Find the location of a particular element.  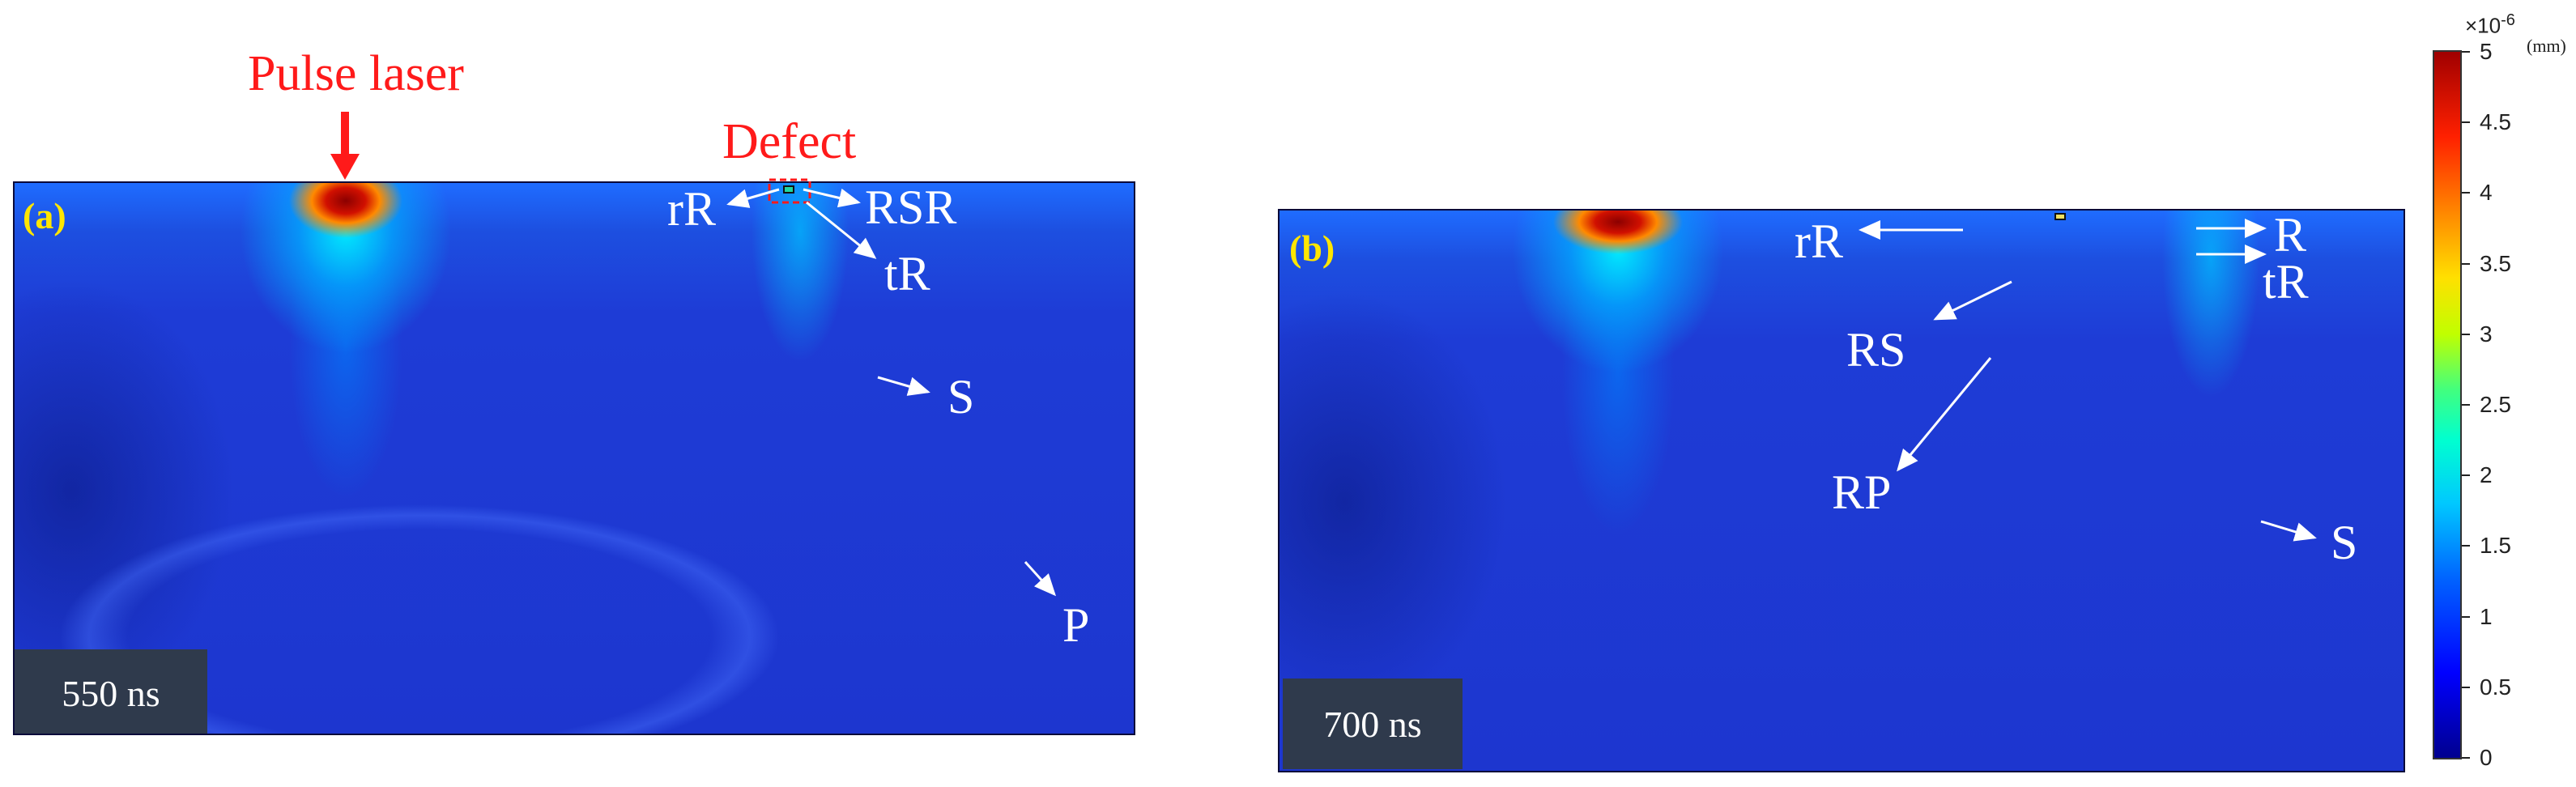

colorbar-tick-label: 3.5 is located at coordinates (2495, 263).